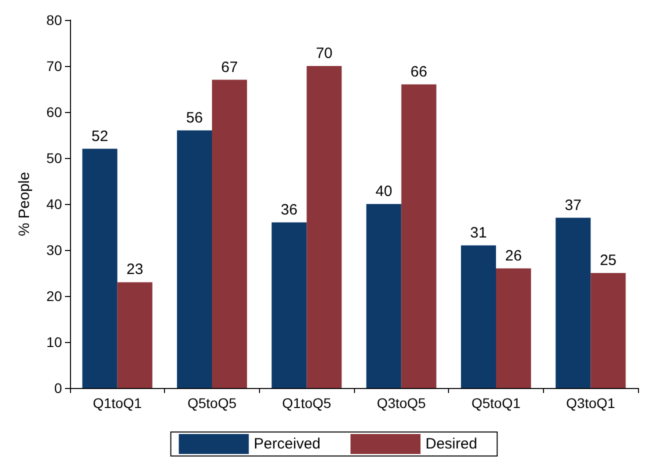 The width and height of the screenshot is (662, 468). I want to click on data-label: 52, so click(99, 136).